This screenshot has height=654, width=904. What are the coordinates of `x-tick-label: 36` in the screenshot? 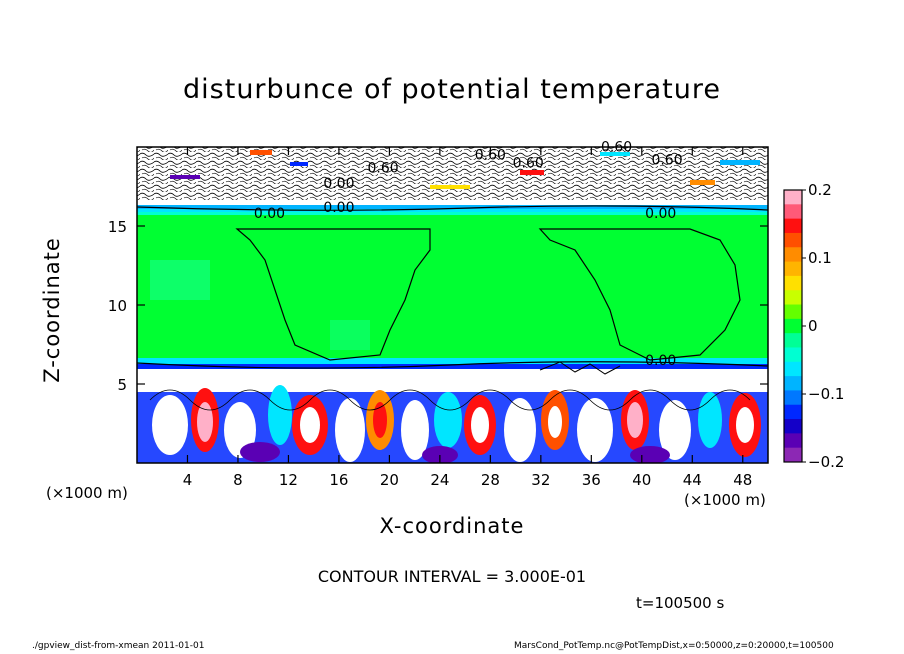 It's located at (591, 480).